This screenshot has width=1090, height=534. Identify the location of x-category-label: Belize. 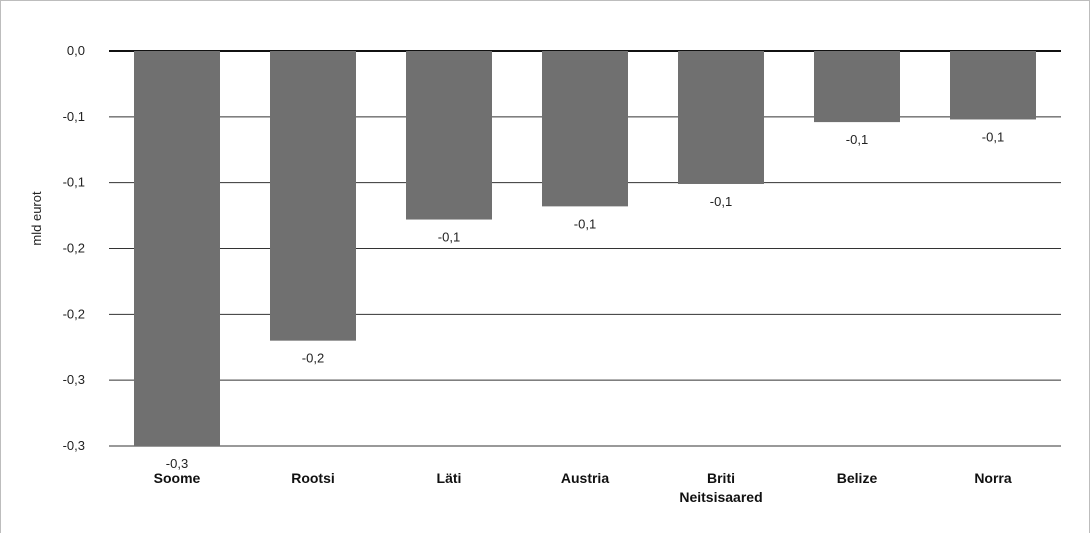
(857, 478).